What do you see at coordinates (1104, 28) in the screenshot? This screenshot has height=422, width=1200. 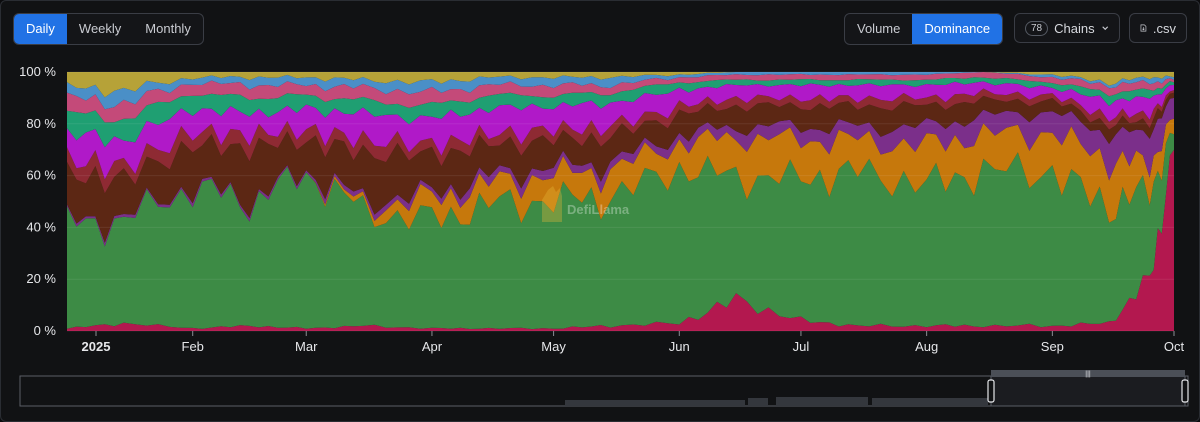 I see `chevron-down-icon` at bounding box center [1104, 28].